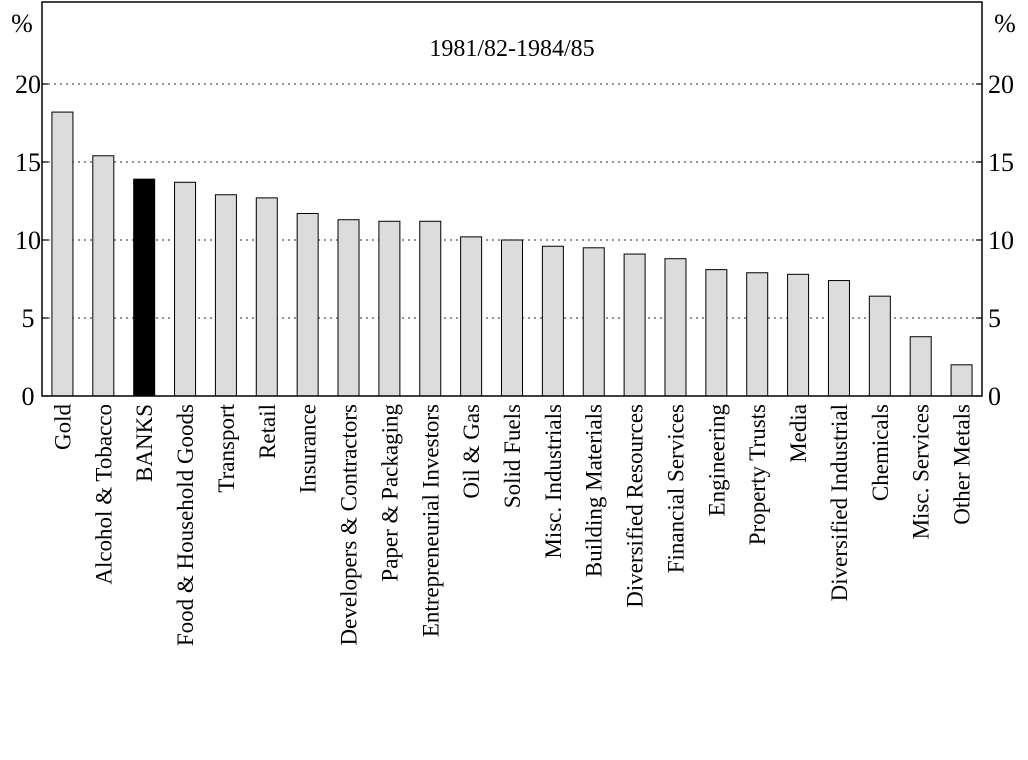 The height and width of the screenshot is (760, 1028). What do you see at coordinates (103, 494) in the screenshot?
I see `category-label: Alcohol & Tobacco` at bounding box center [103, 494].